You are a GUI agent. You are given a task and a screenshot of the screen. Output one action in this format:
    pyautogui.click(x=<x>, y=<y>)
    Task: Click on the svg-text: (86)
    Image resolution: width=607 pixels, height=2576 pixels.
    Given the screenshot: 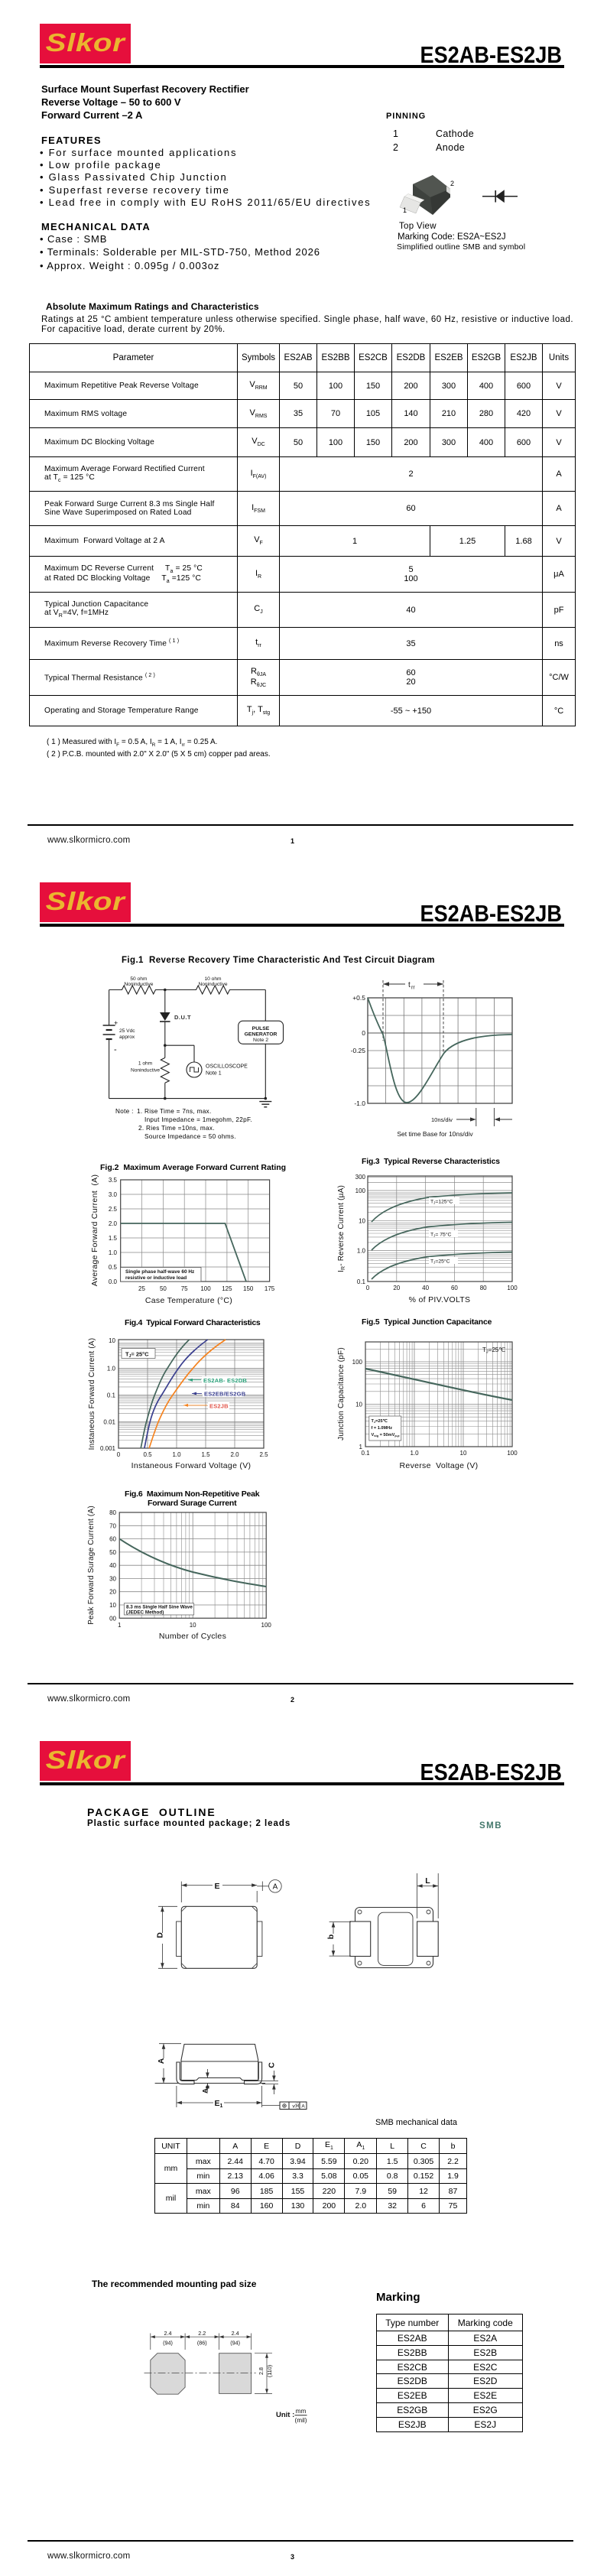 What is the action you would take?
    pyautogui.click(x=202, y=2344)
    